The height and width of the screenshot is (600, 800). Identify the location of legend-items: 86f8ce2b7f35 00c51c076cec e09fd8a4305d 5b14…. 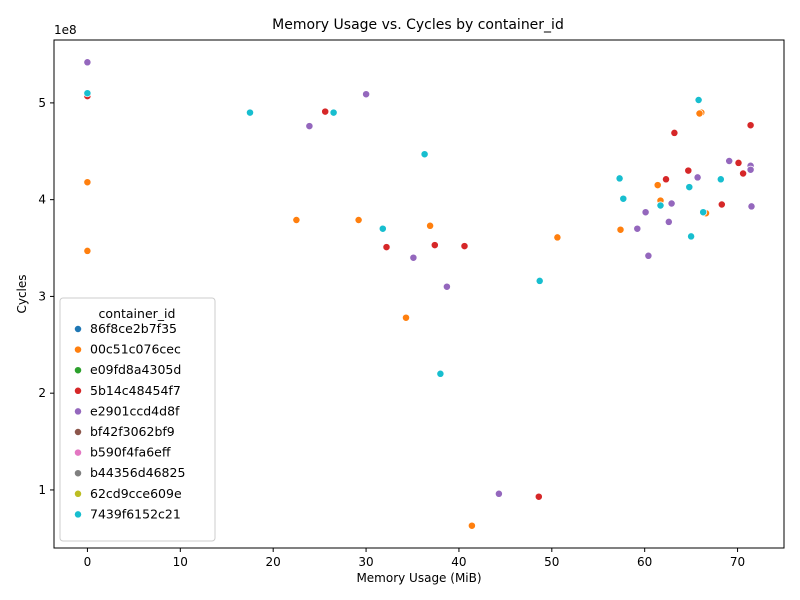
(129, 421).